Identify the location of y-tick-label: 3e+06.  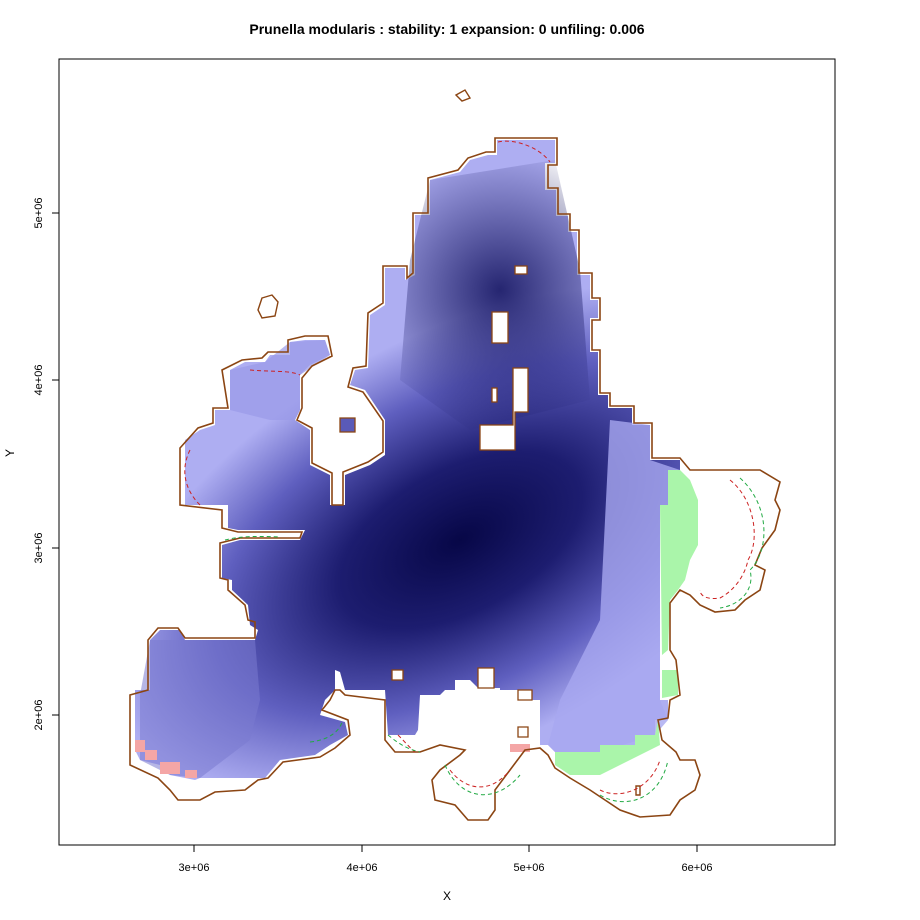
(39, 548).